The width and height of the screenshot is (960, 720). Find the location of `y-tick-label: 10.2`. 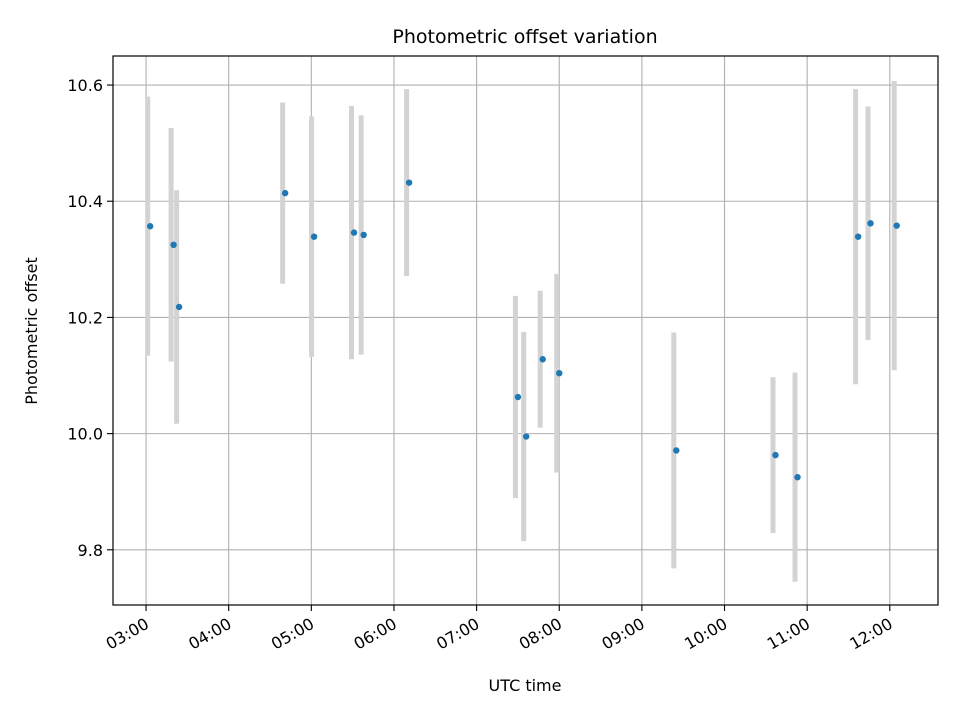

y-tick-label: 10.2 is located at coordinates (85, 317).